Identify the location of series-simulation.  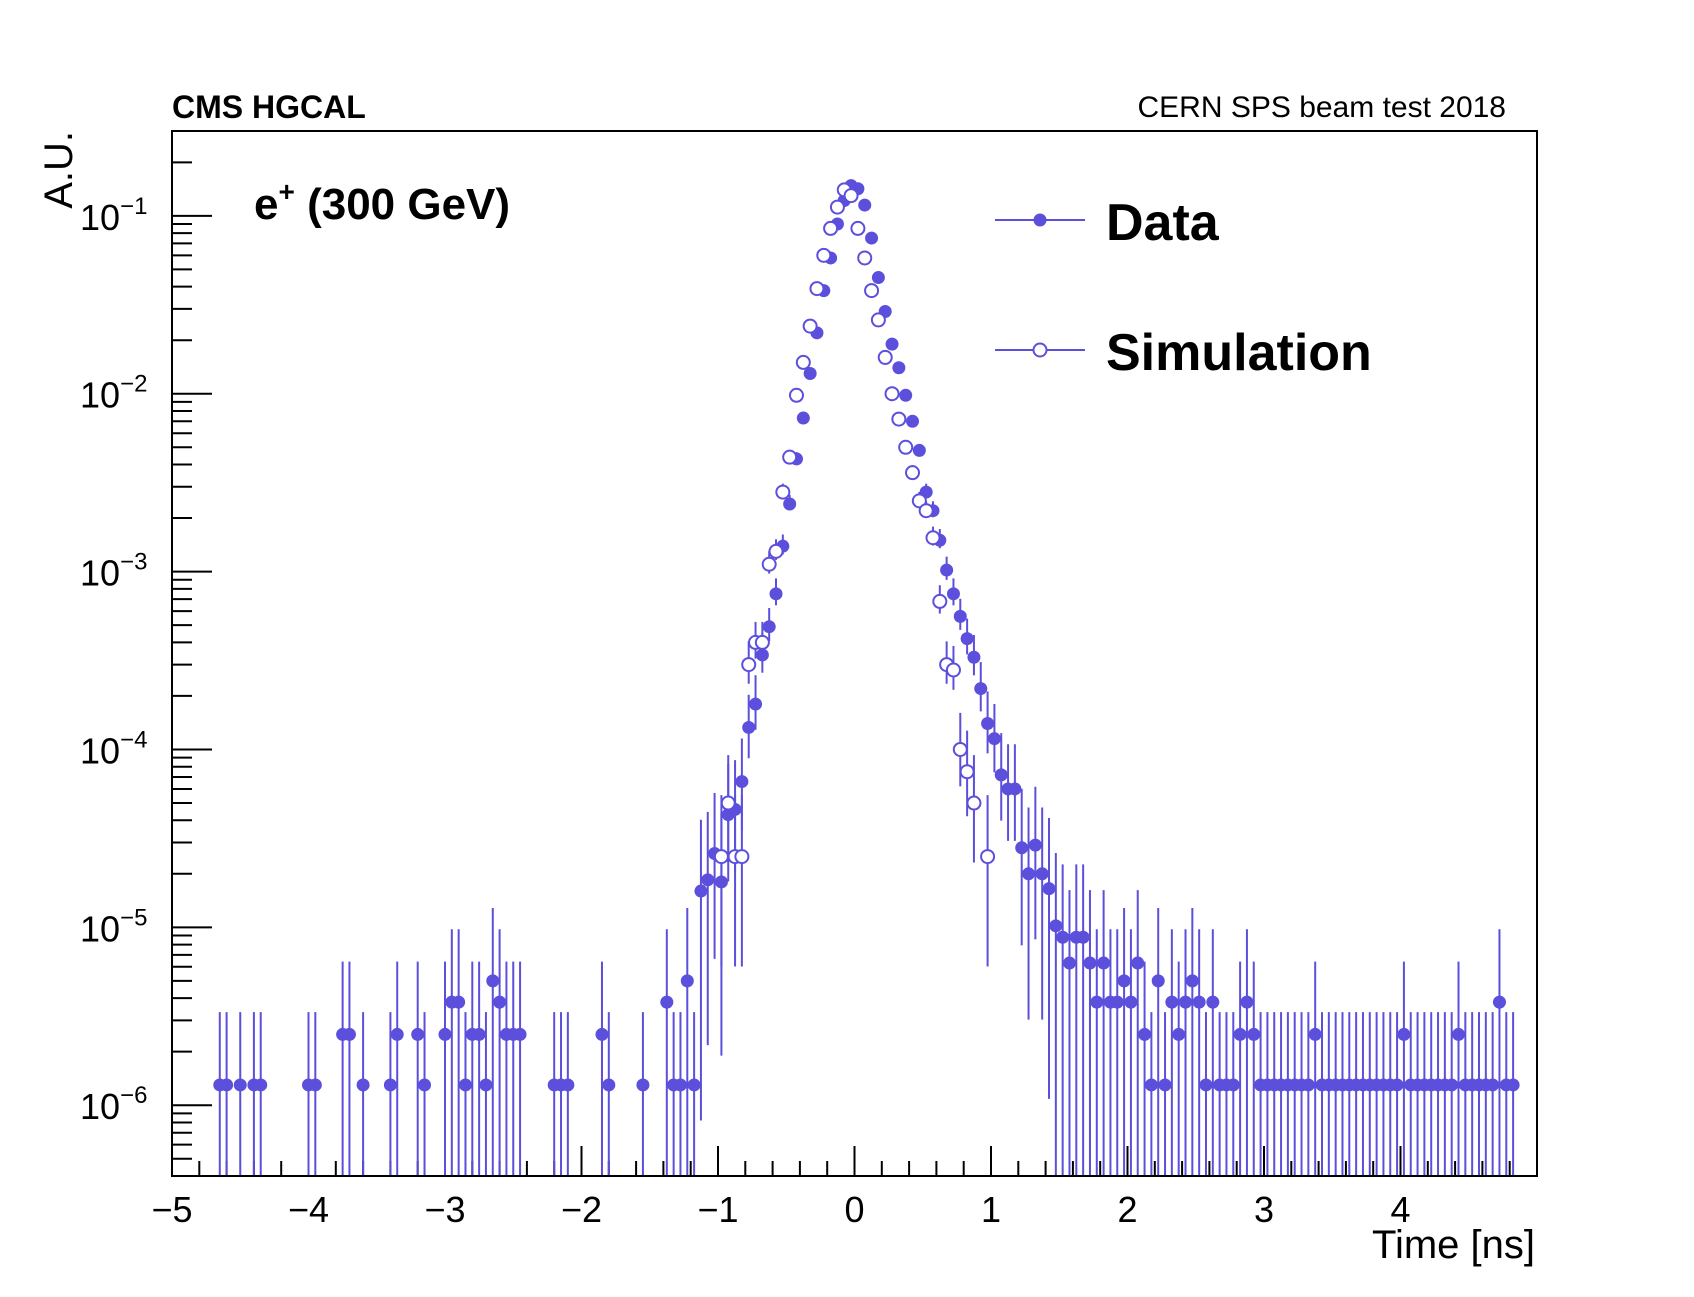
(854, 574).